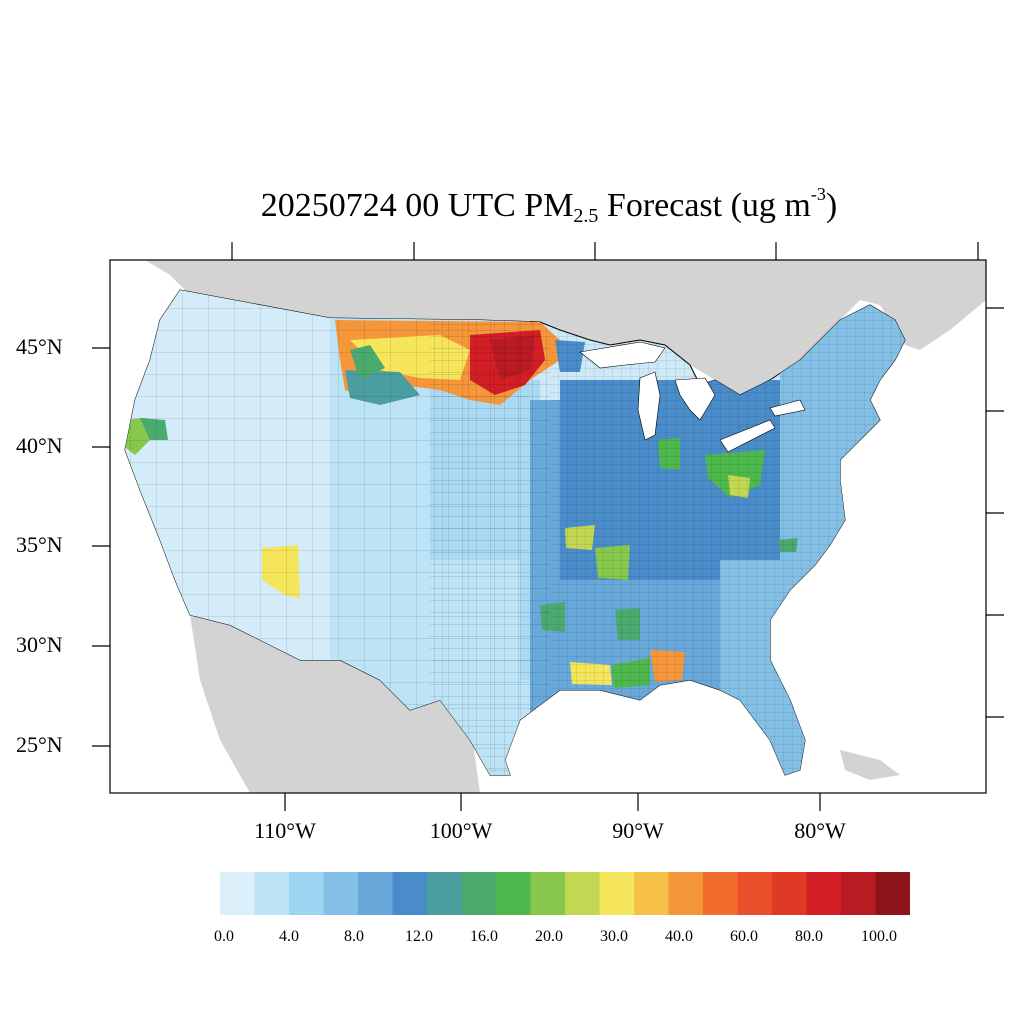 This screenshot has width=1024, height=1024. What do you see at coordinates (809, 936) in the screenshot?
I see `colorbar-label-80: 80.0` at bounding box center [809, 936].